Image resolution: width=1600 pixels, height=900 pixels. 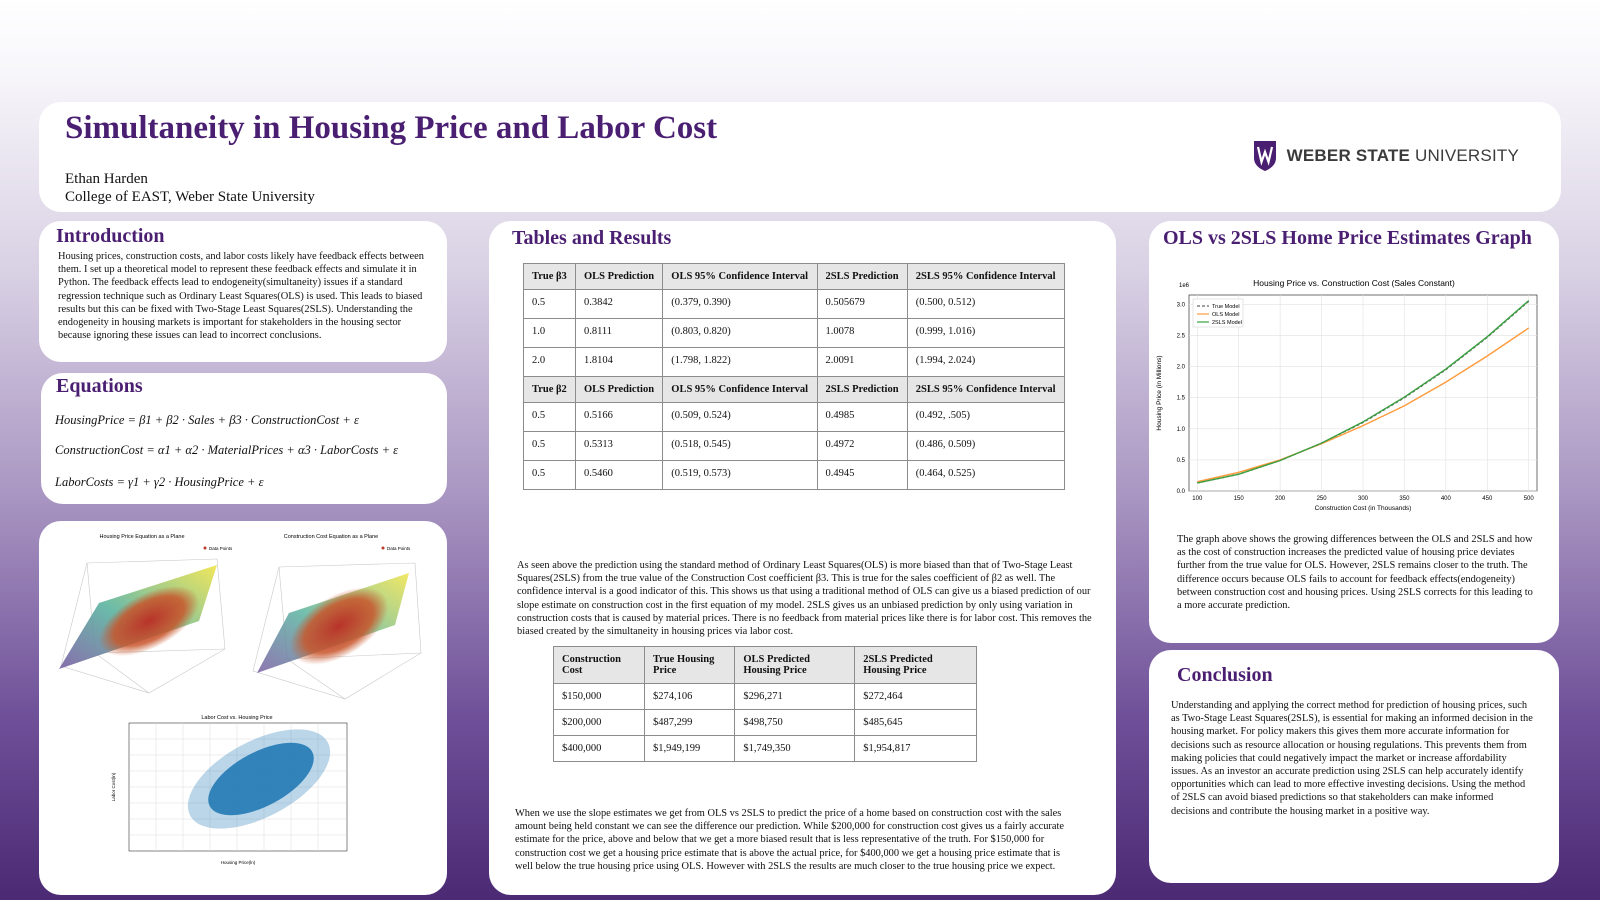 What do you see at coordinates (1184, 286) in the screenshot?
I see `chart-y-offset-label: 1e6` at bounding box center [1184, 286].